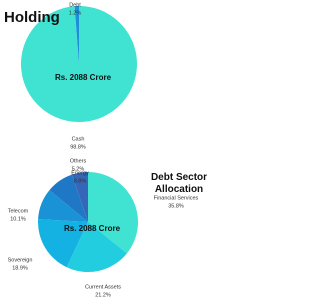 The width and height of the screenshot is (320, 300). What do you see at coordinates (75, 5) in the screenshot?
I see `slice-label: Debt` at bounding box center [75, 5].